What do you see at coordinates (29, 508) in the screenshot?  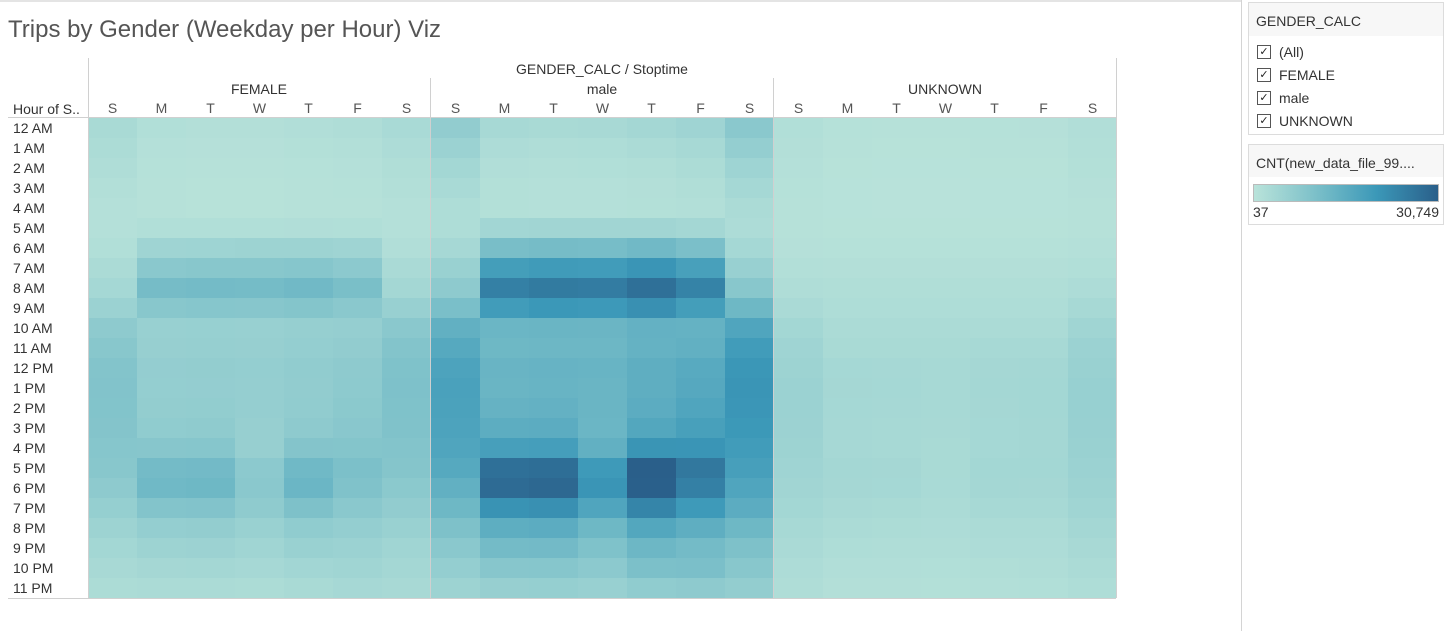 I see `hour-label: 7 PM` at bounding box center [29, 508].